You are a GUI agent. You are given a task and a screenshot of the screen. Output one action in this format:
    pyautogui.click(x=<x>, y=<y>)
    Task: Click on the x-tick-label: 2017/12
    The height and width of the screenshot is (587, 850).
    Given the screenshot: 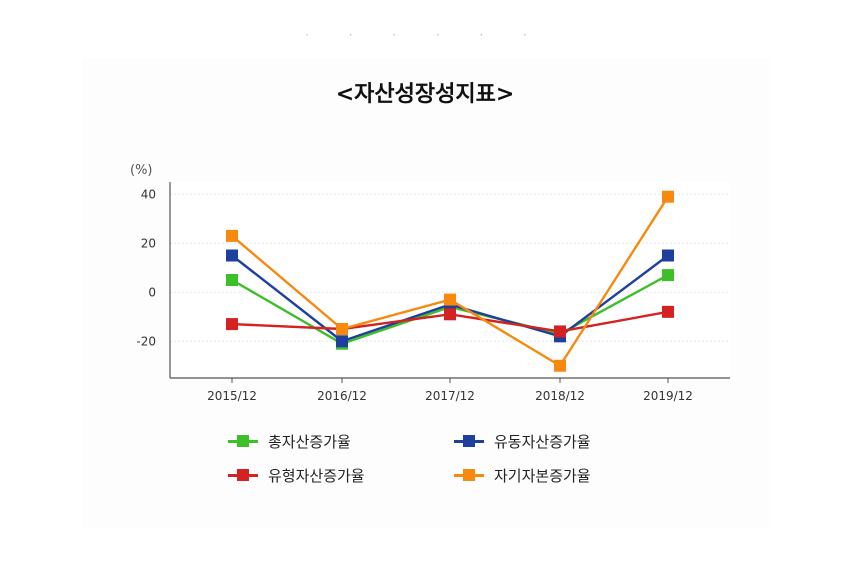 What is the action you would take?
    pyautogui.click(x=450, y=396)
    